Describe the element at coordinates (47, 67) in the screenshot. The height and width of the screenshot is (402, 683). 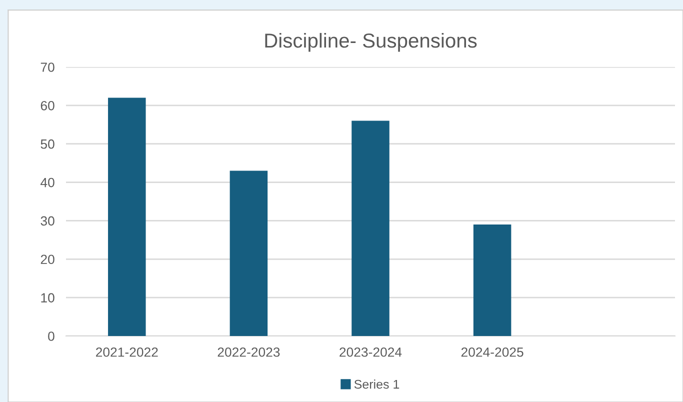
I see `y-tick-label: 70` at that location.